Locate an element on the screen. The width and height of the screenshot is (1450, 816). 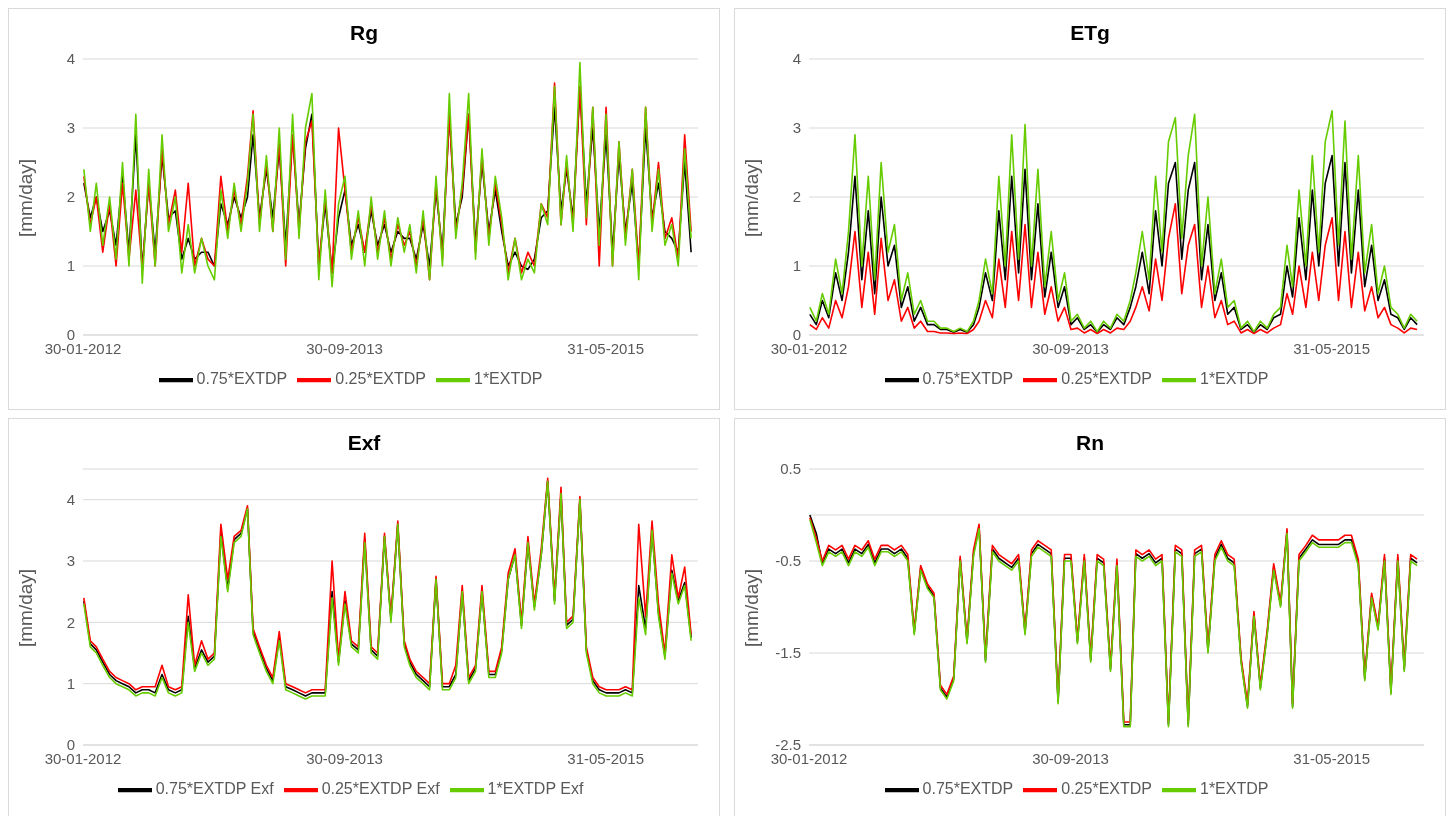
legend-label: 0.75*EXTDP Exf is located at coordinates (214, 789).